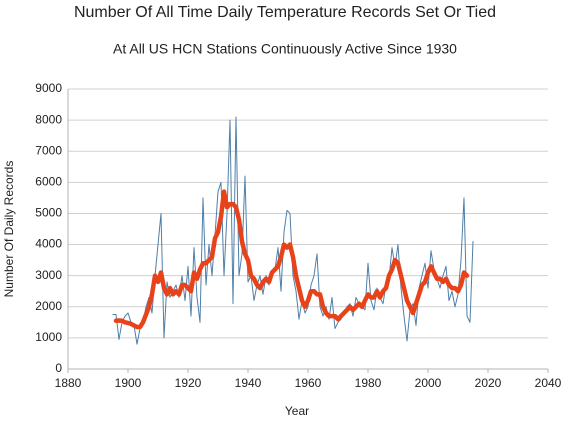 The image size is (574, 424). I want to click on y-tick-label: 0, so click(58, 368).